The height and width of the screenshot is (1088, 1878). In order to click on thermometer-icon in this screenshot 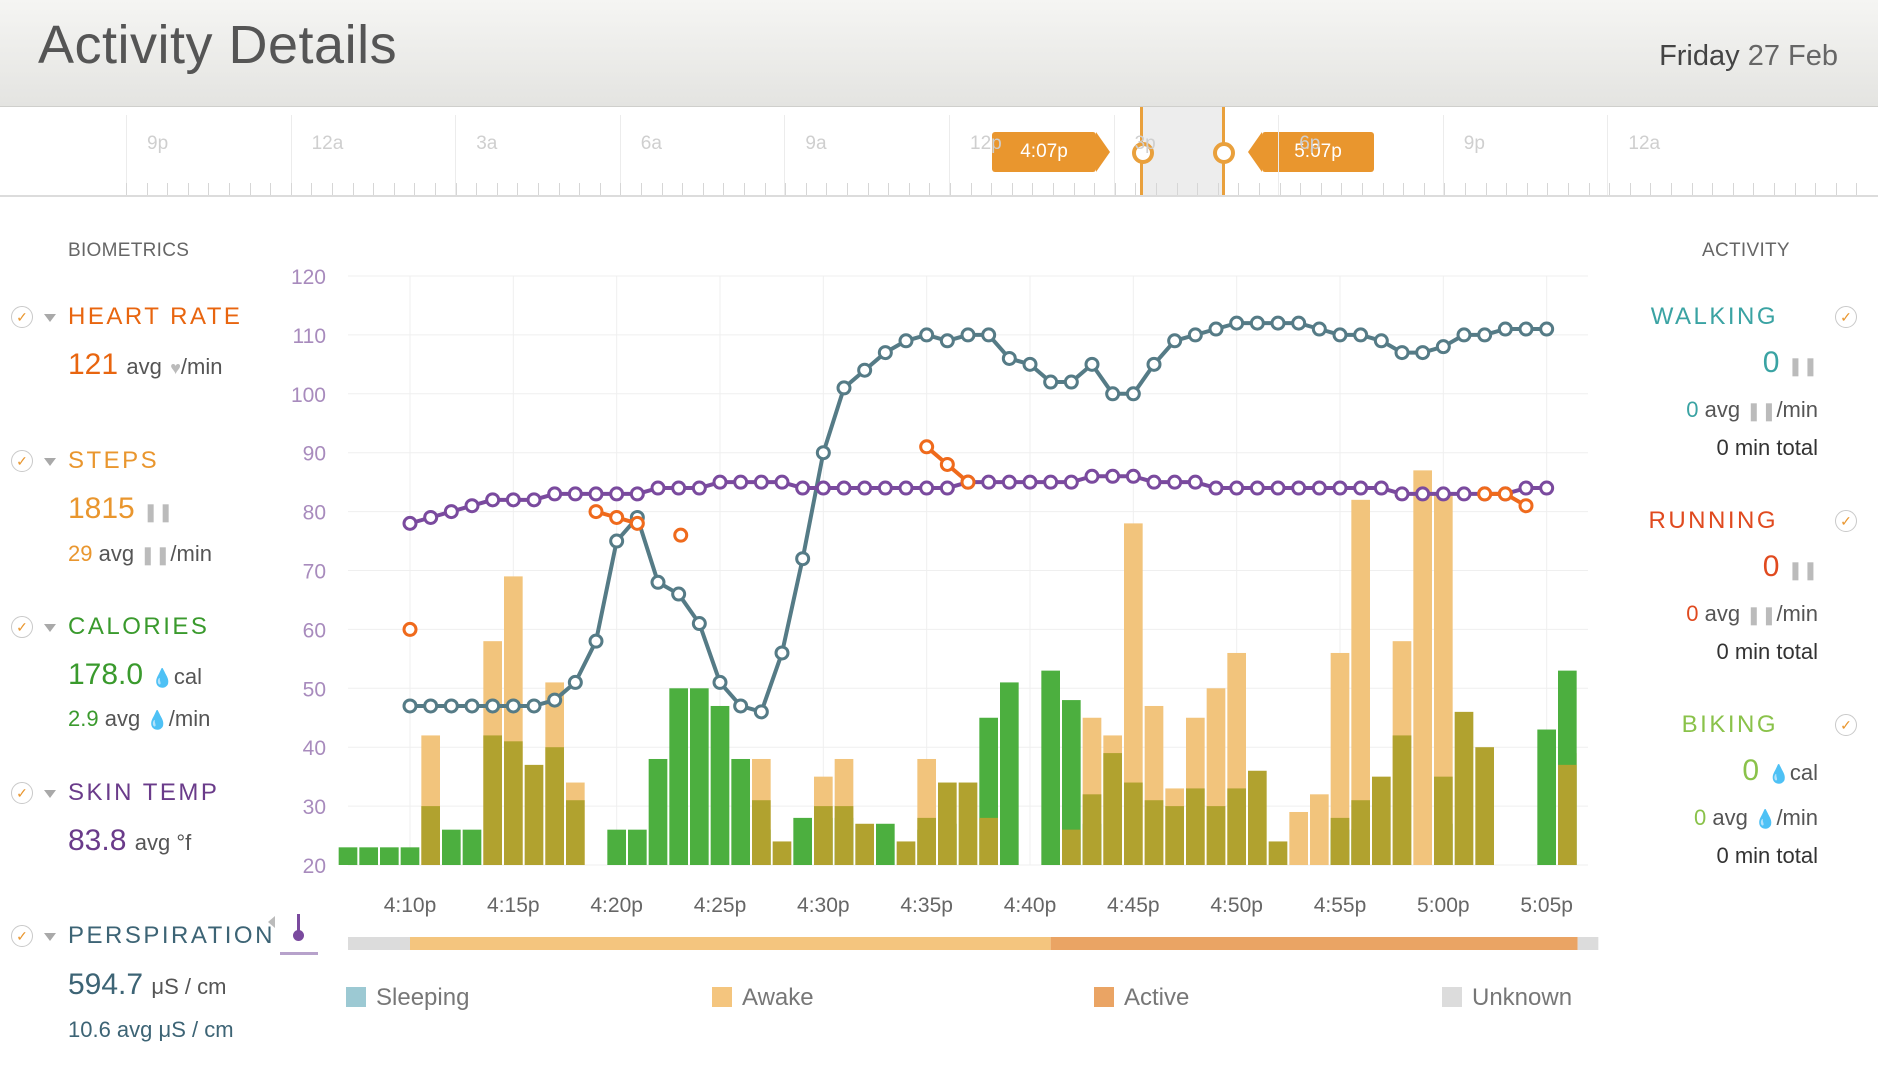, I will do `click(299, 931)`.